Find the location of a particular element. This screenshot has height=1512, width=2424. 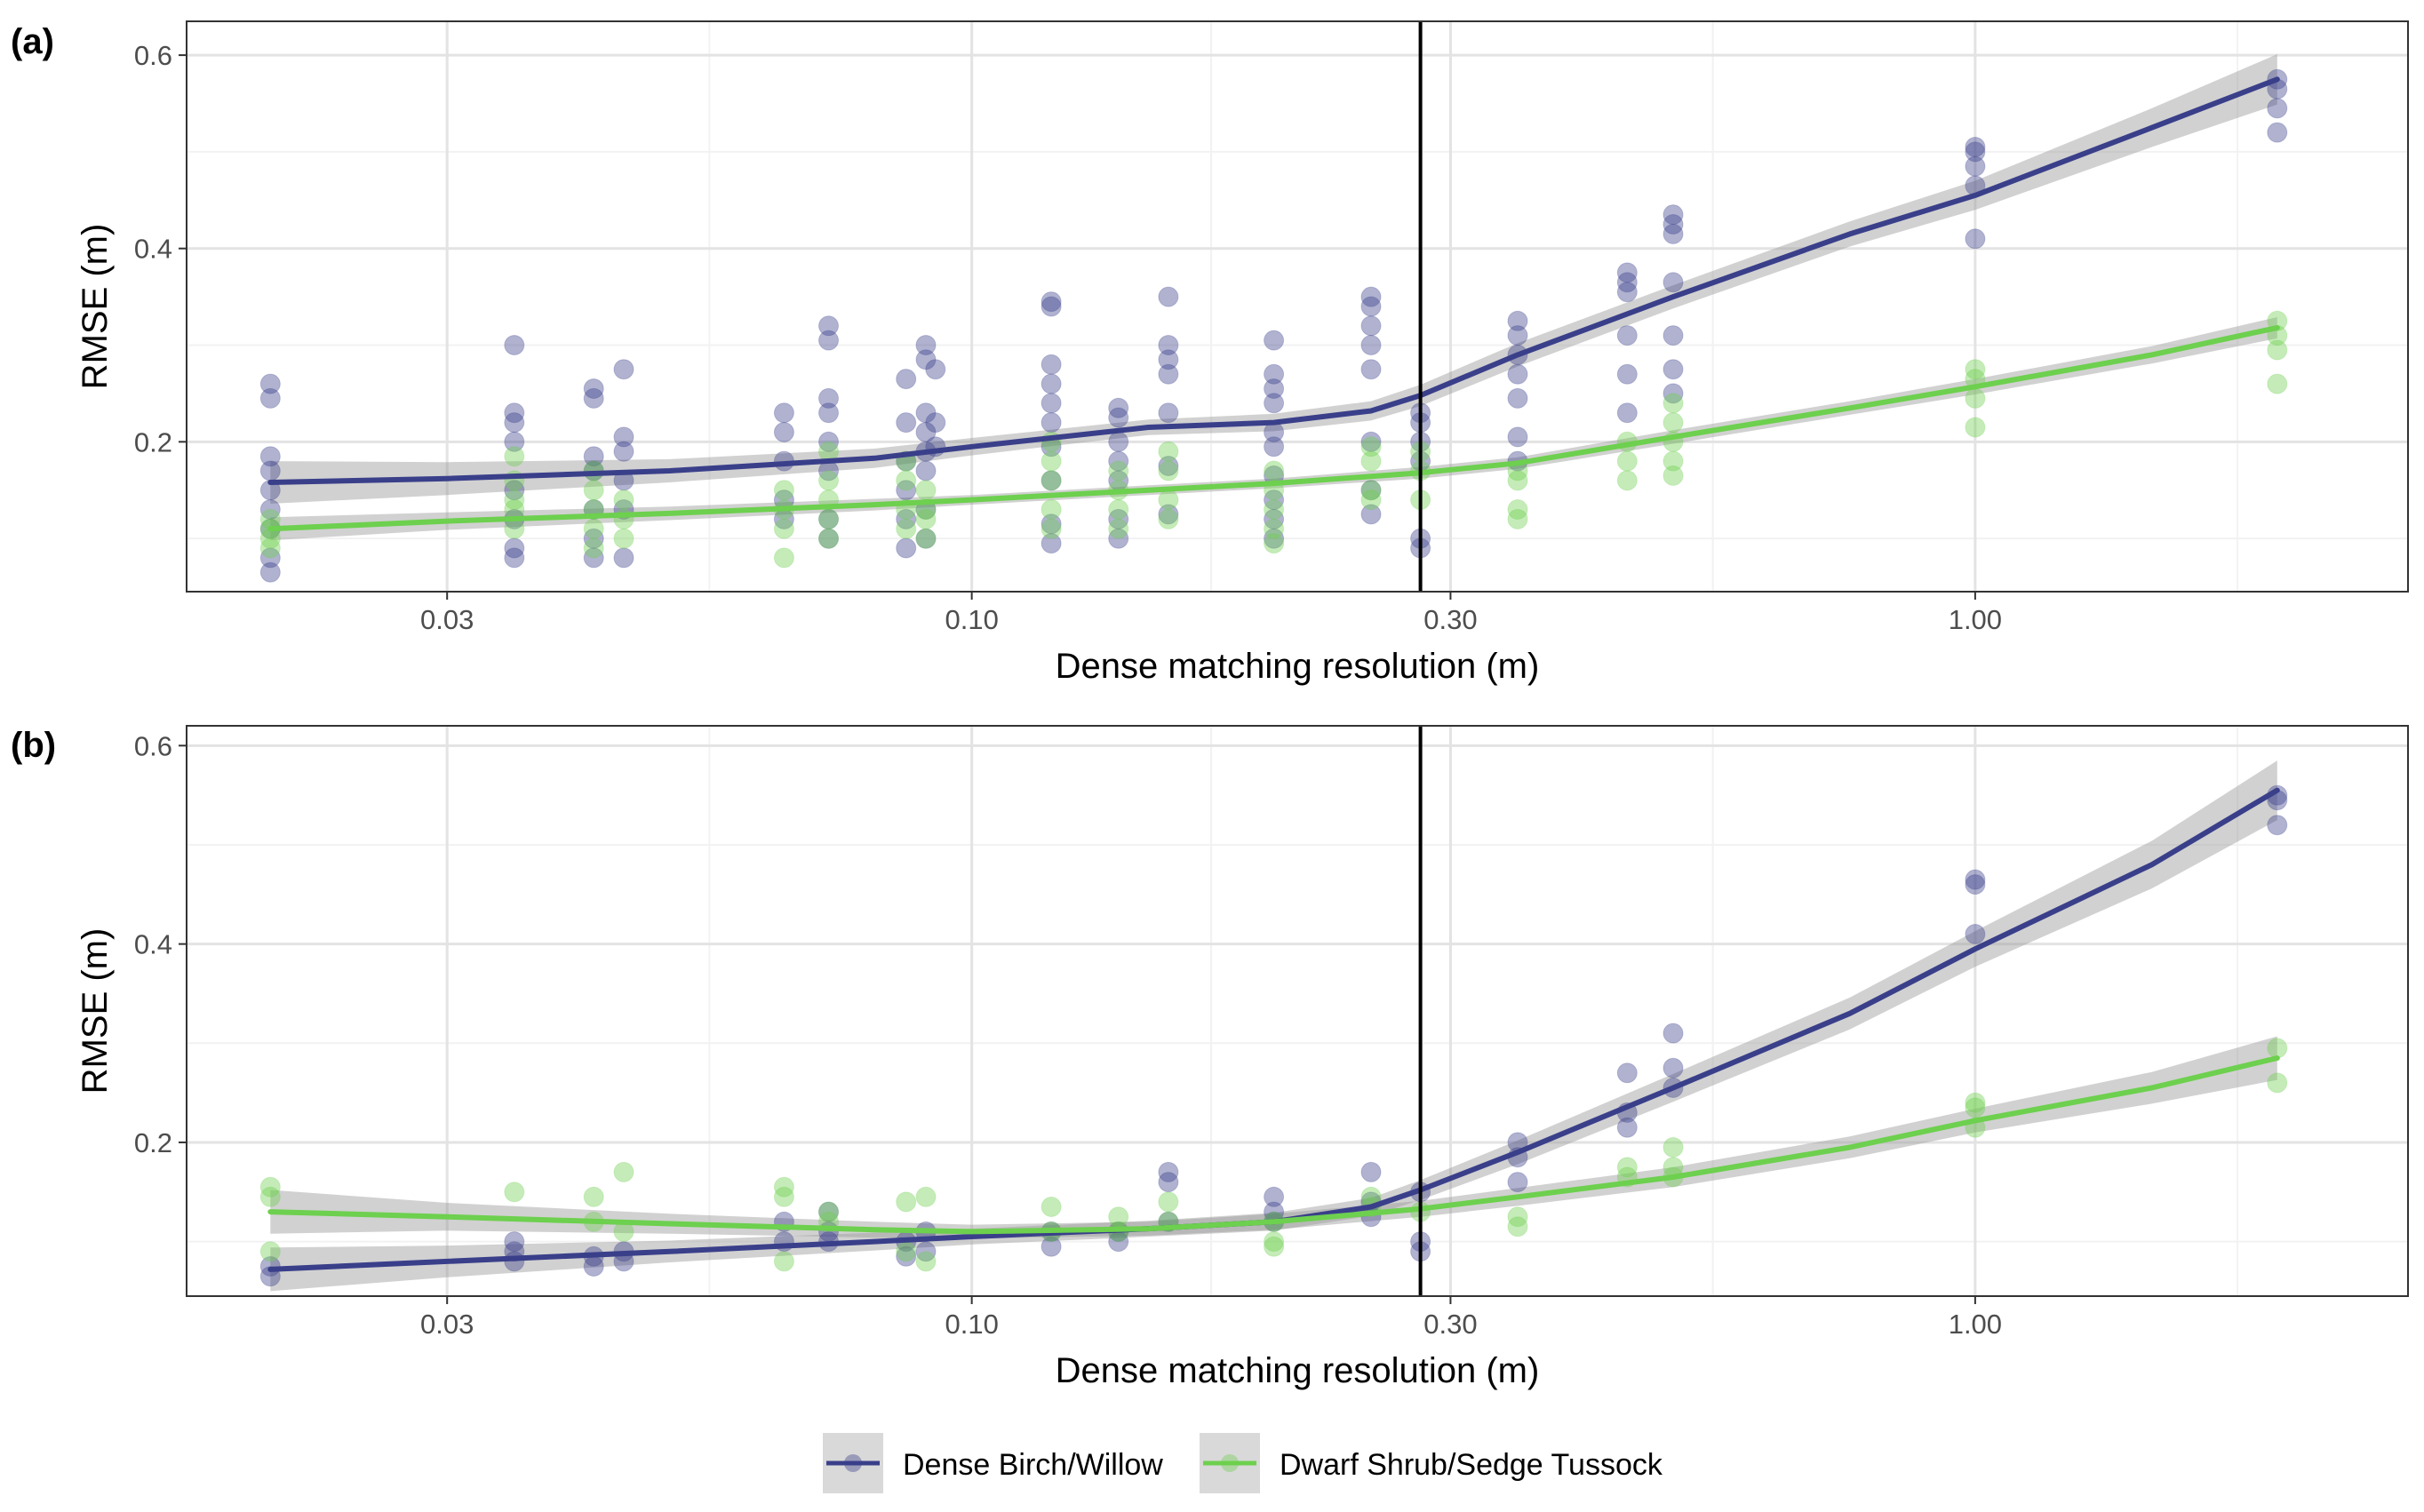

fit-line-dwarf-shrub-sedge-tussock is located at coordinates (1273, 1145).